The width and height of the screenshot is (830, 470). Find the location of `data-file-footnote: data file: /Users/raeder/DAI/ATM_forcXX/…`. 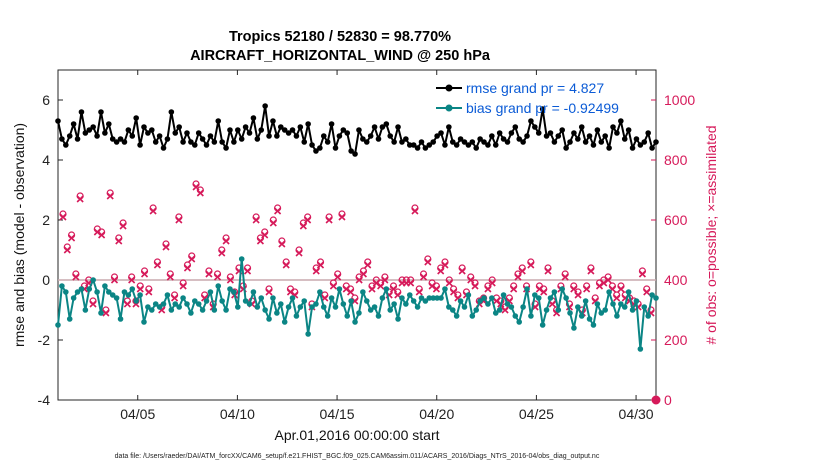

data-file-footnote: data file: /Users/raeder/DAI/ATM_forcXX/… is located at coordinates (357, 456).